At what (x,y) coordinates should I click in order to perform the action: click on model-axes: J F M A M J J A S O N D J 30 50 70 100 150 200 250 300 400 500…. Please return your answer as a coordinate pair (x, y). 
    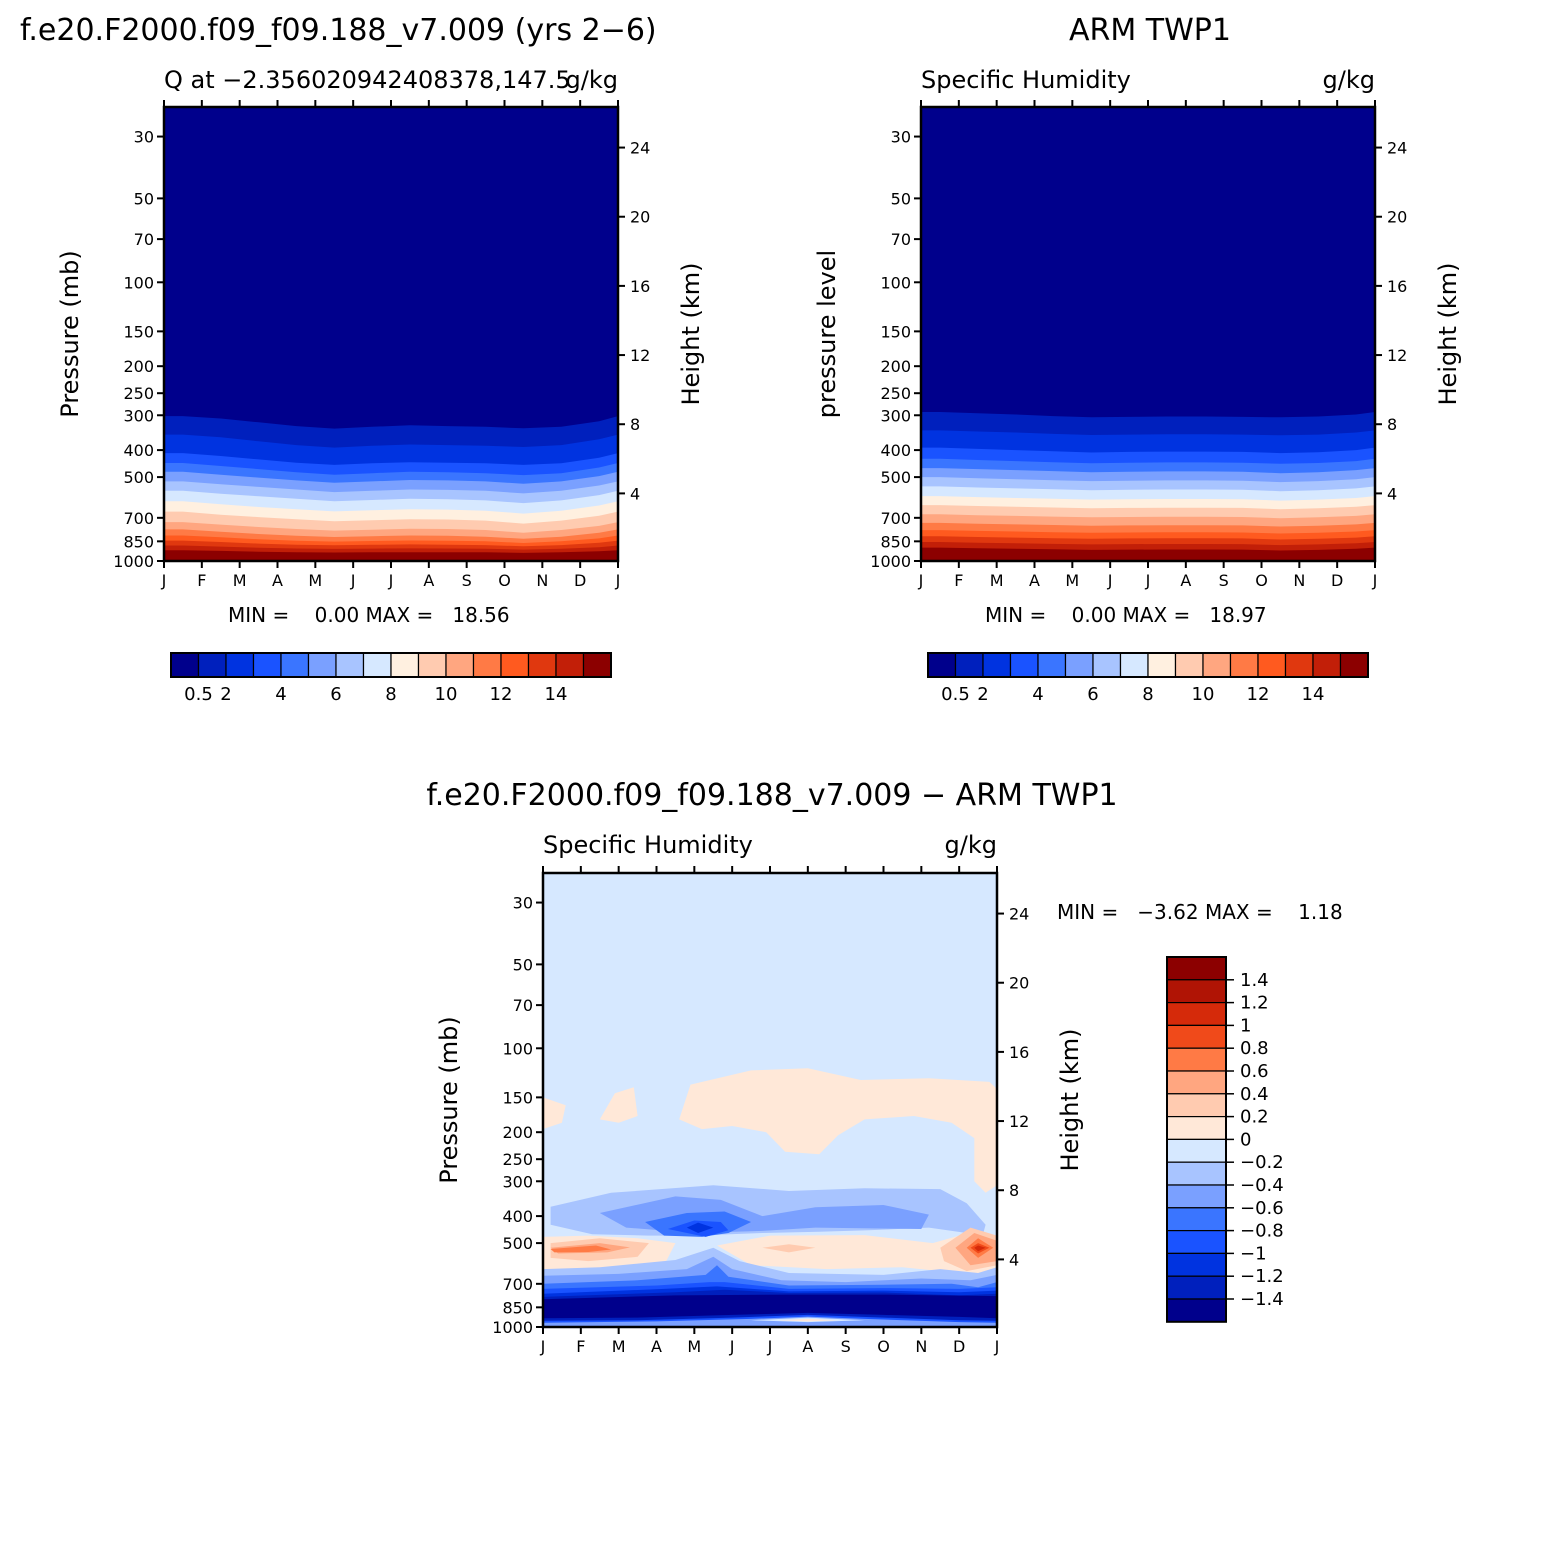
    Looking at the image, I should click on (381, 345).